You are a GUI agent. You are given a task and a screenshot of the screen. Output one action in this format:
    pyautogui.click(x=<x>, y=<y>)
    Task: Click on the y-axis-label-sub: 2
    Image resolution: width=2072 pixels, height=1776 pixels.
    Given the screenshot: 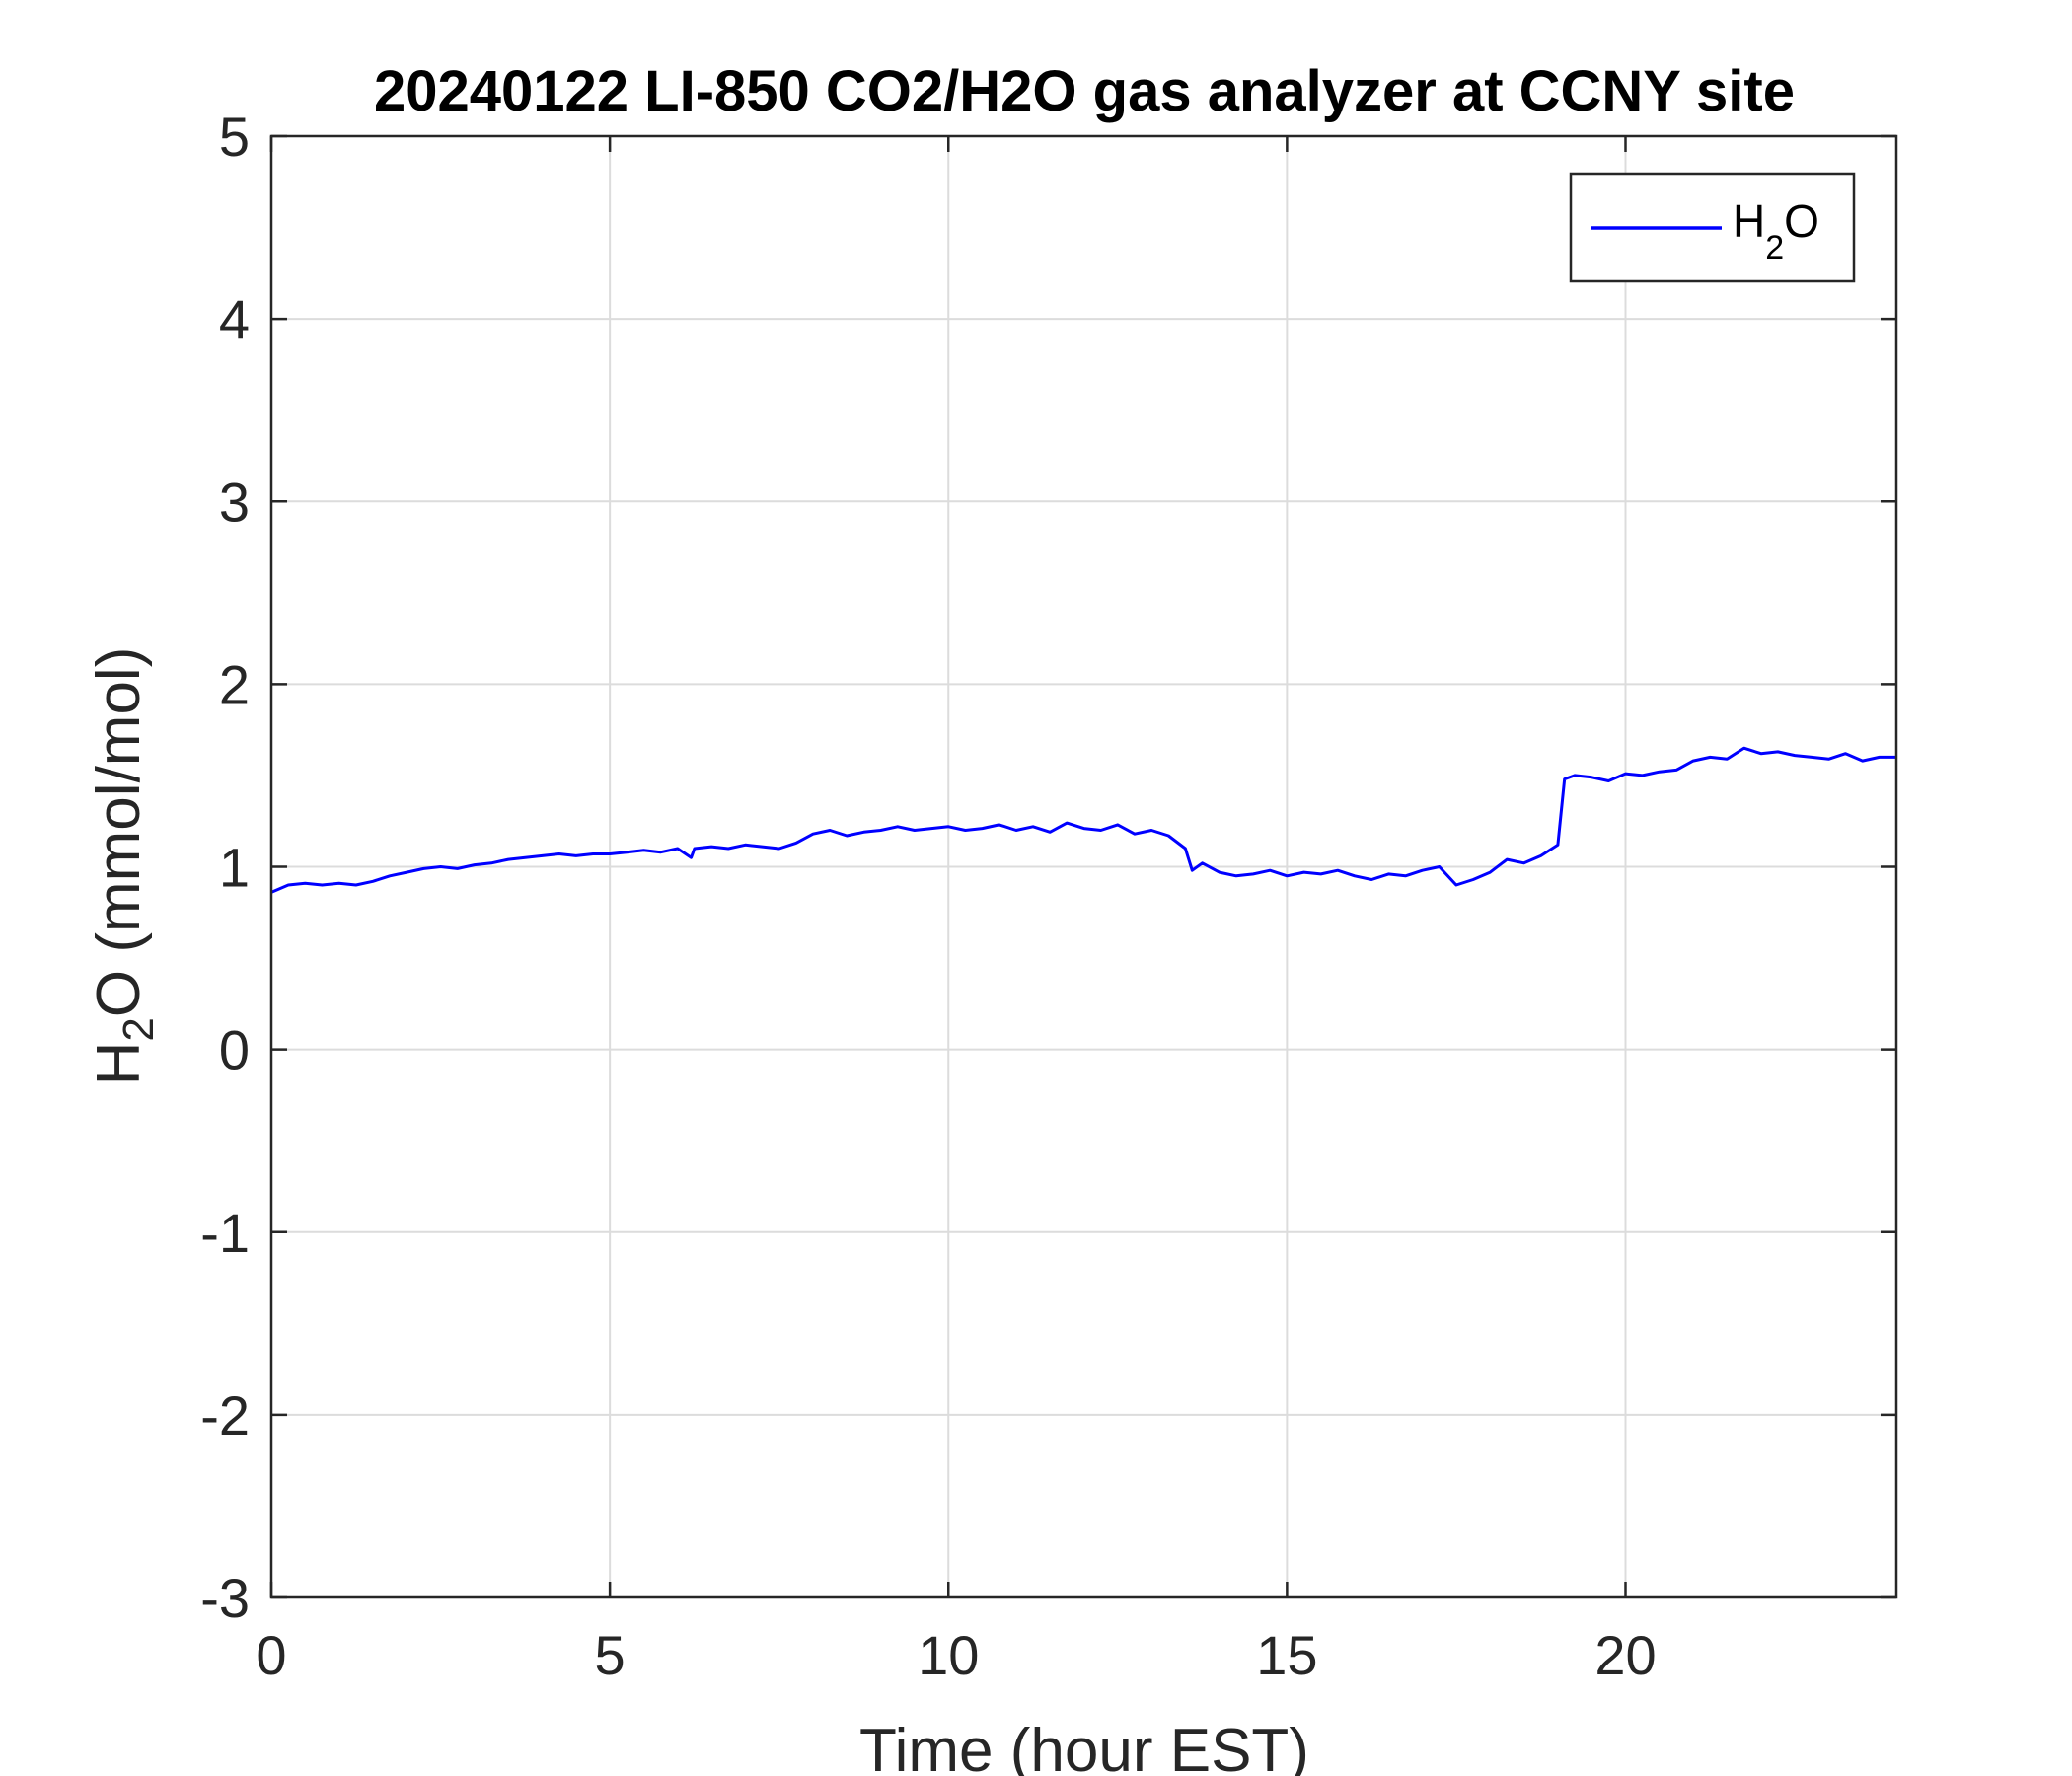 What is the action you would take?
    pyautogui.click(x=139, y=1029)
    